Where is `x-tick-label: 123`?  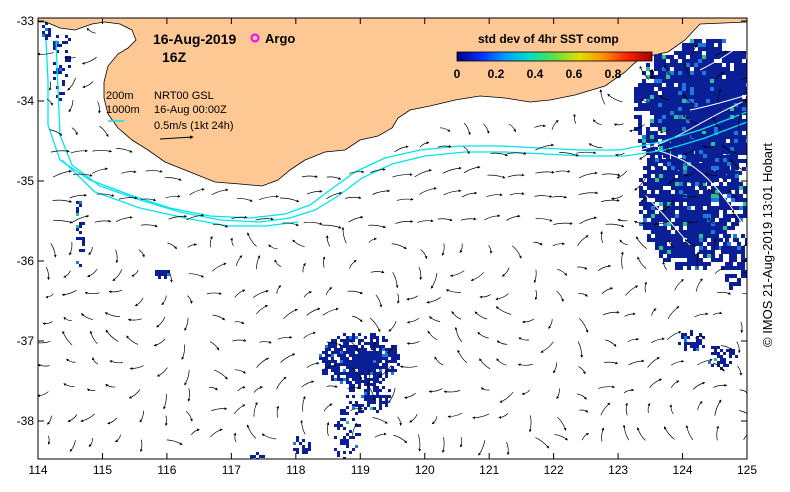 x-tick-label: 123 is located at coordinates (618, 470).